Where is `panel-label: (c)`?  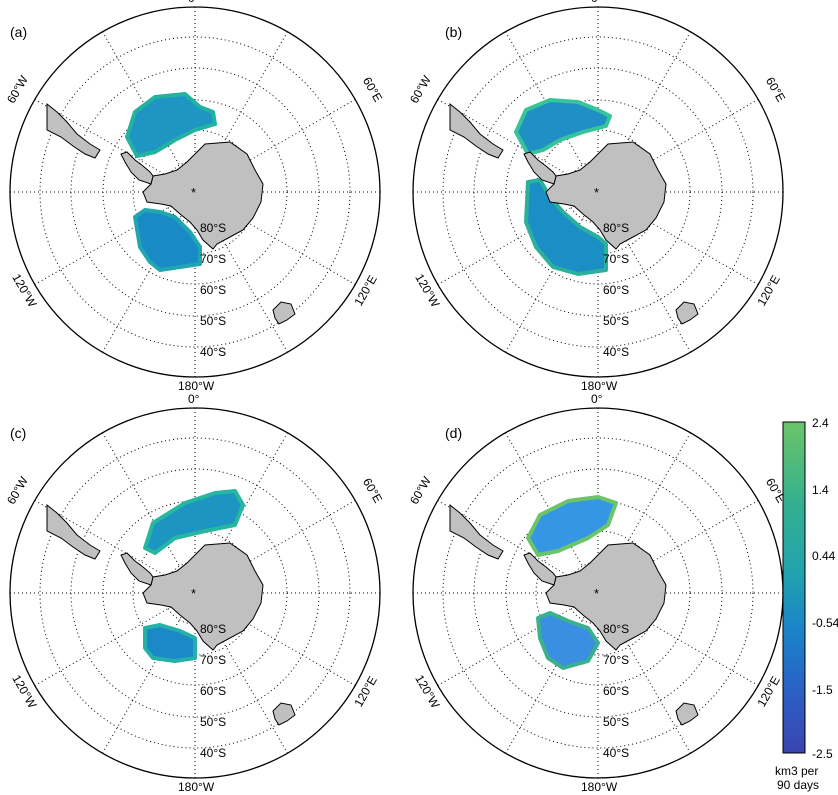 panel-label: (c) is located at coordinates (18, 433).